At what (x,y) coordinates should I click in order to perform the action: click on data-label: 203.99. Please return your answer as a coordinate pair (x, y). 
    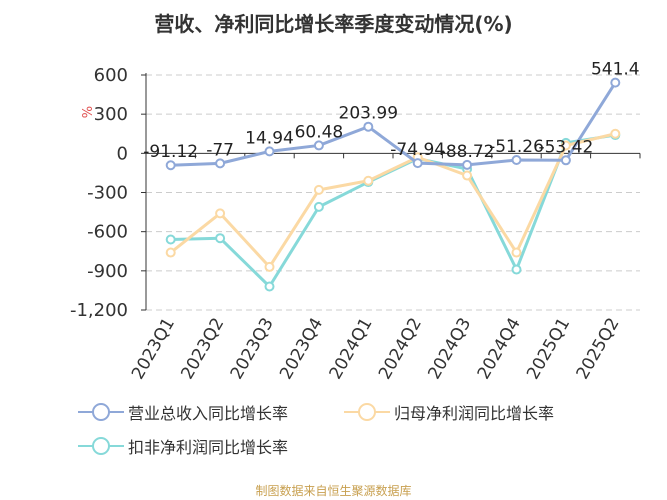
    Looking at the image, I should click on (368, 114).